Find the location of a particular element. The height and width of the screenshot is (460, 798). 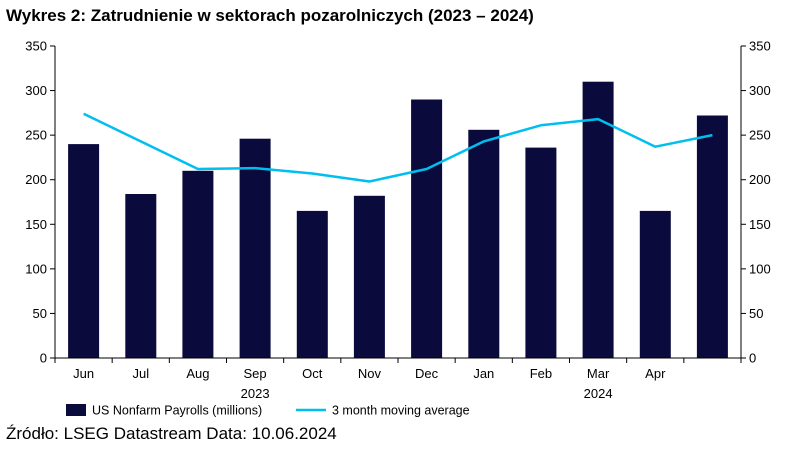

moving-average-series is located at coordinates (398, 147).